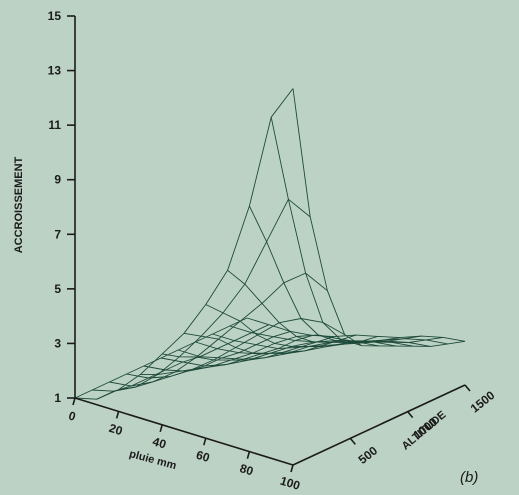  What do you see at coordinates (57, 289) in the screenshot?
I see `z-tick-label-5: 5` at bounding box center [57, 289].